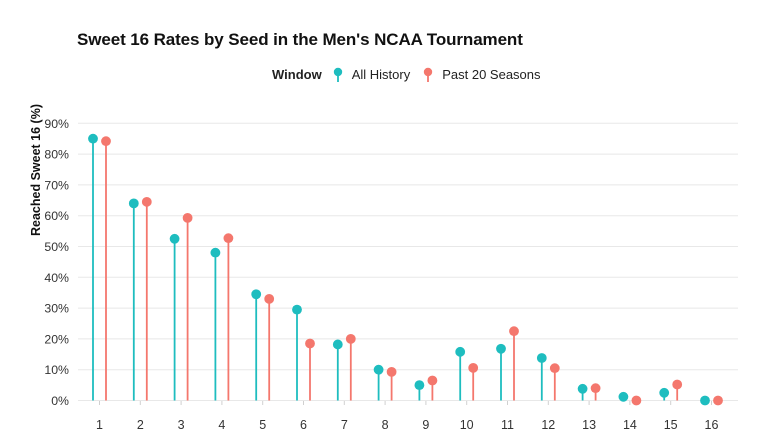 The height and width of the screenshot is (432, 768). Describe the element at coordinates (671, 425) in the screenshot. I see `x-tick-label-15: 15` at that location.